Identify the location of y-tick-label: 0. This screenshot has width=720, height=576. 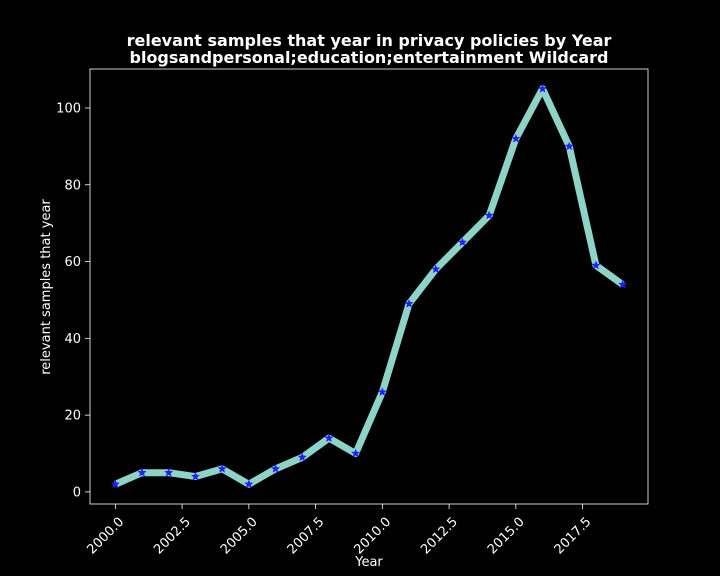
(77, 492).